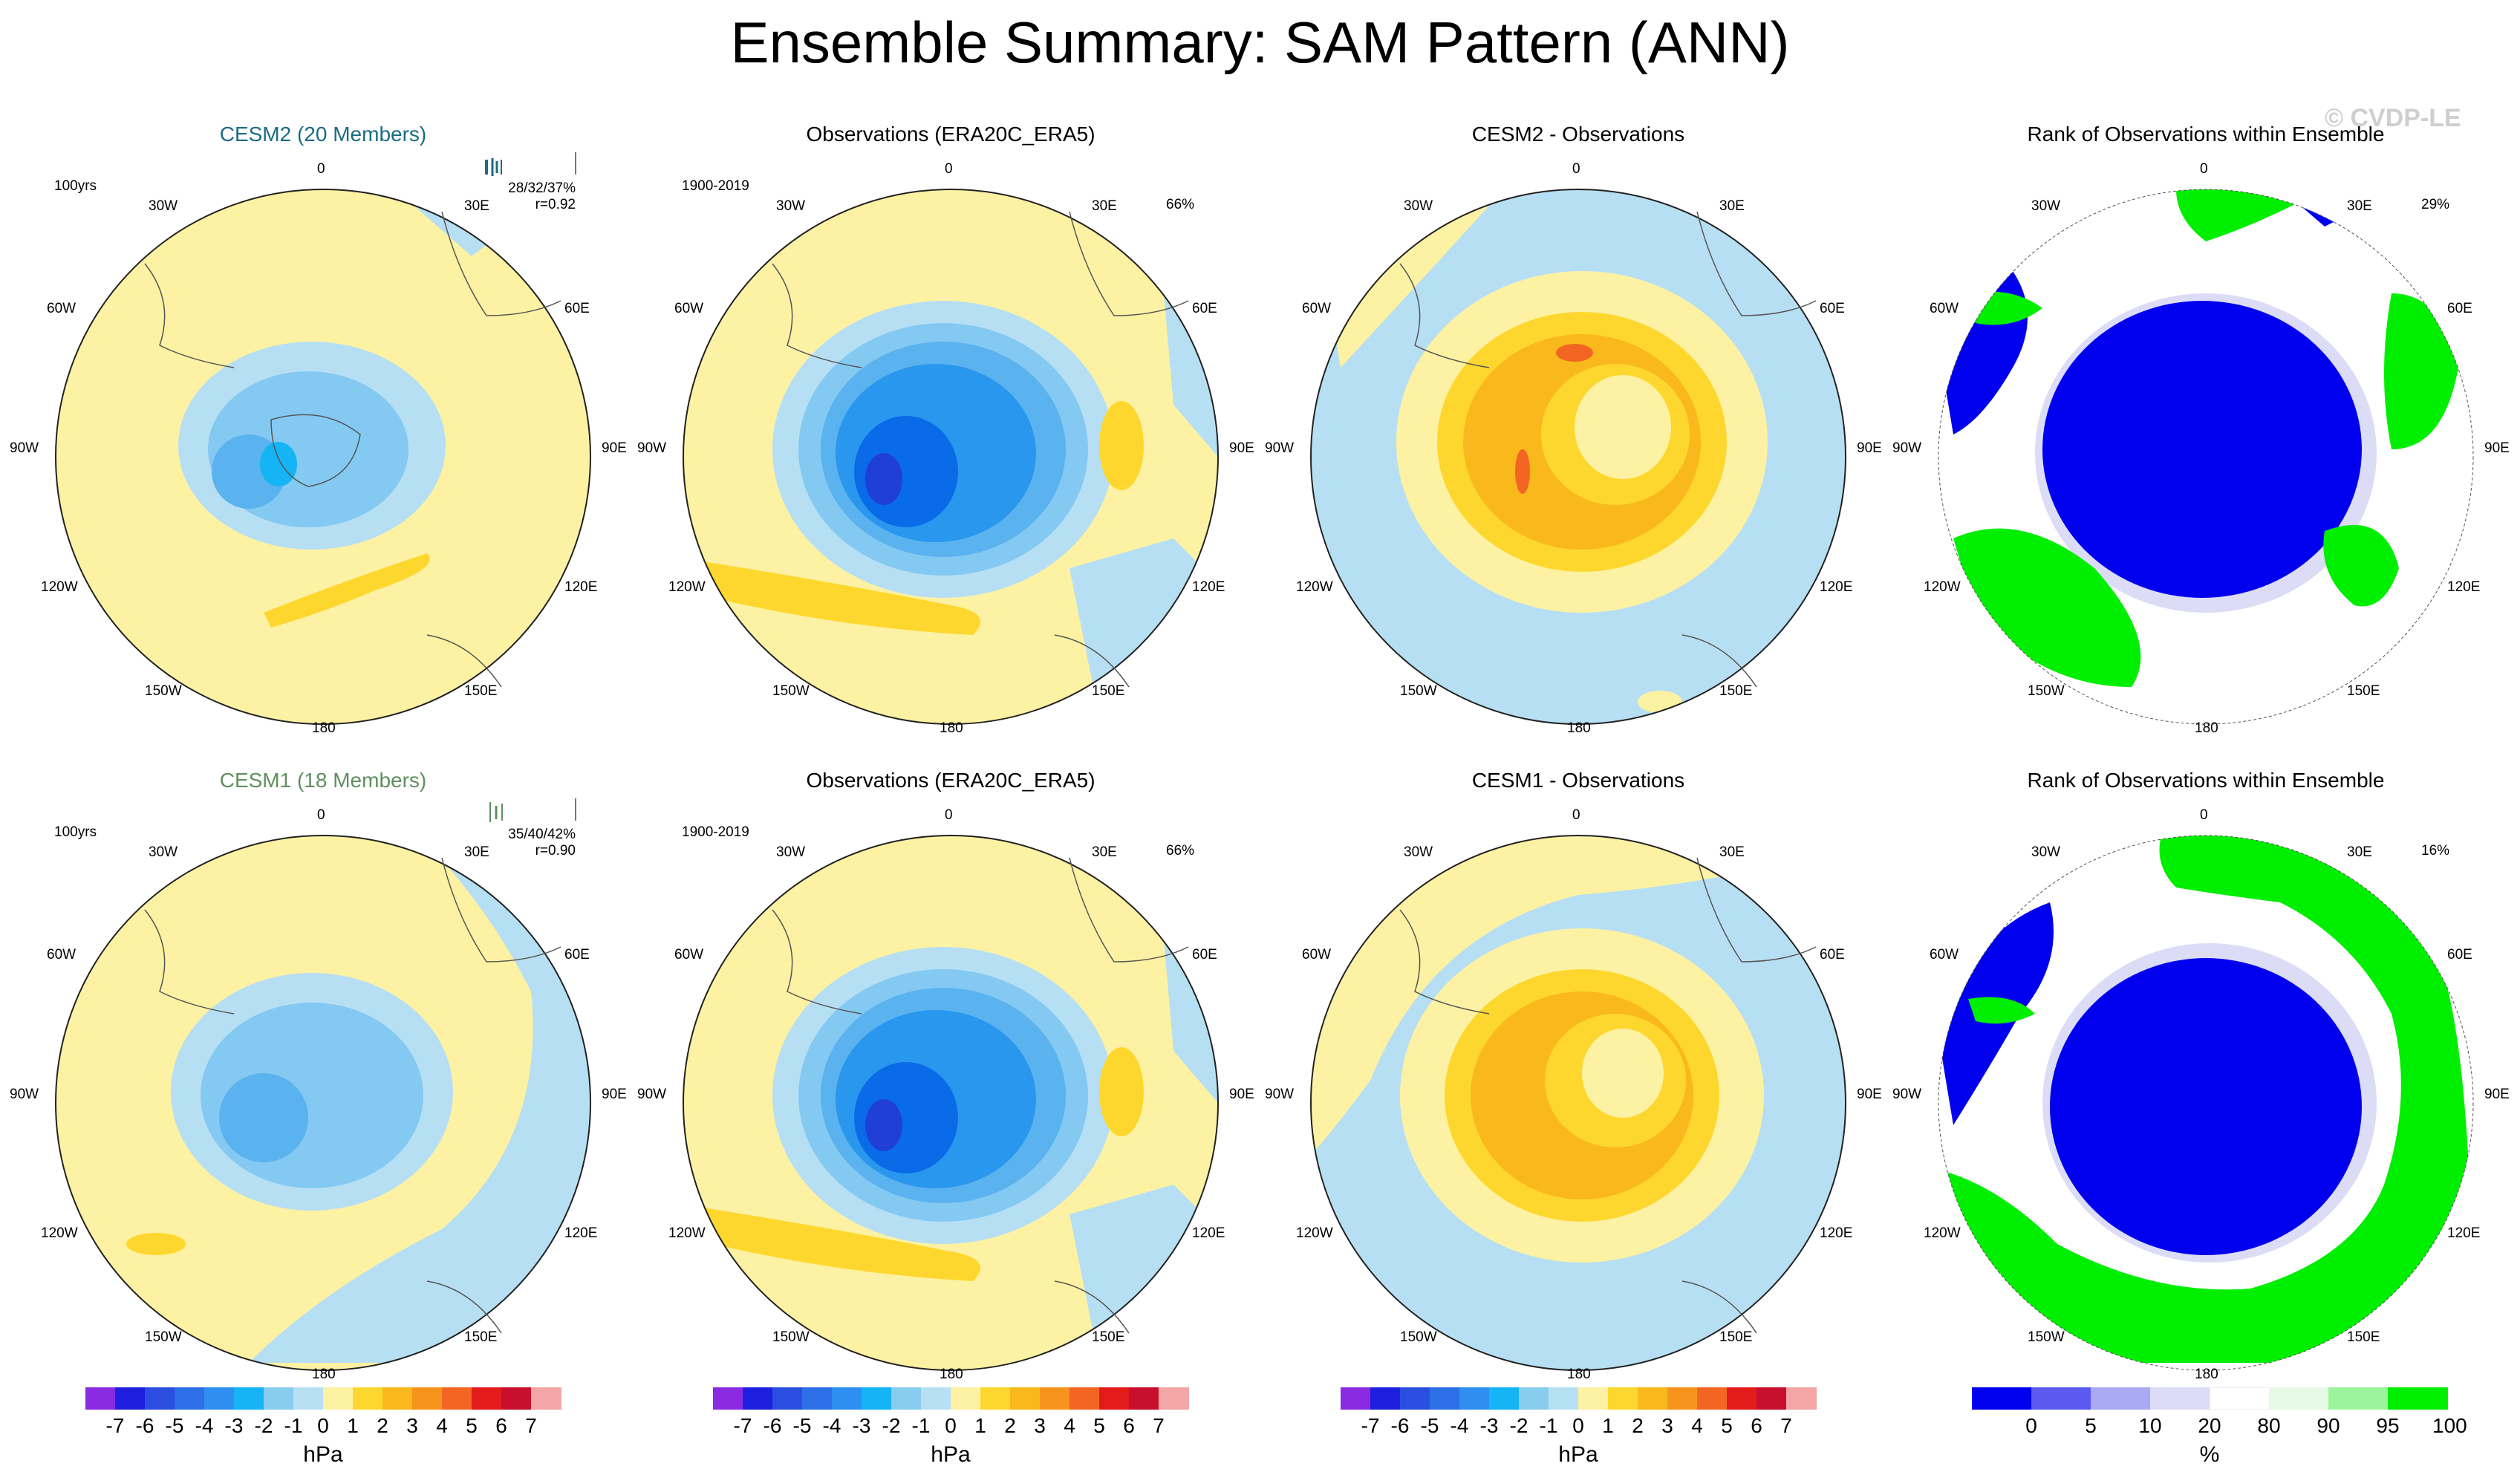 The height and width of the screenshot is (1472, 2520). I want to click on panel-title: CESM2 - Observations, so click(1578, 134).